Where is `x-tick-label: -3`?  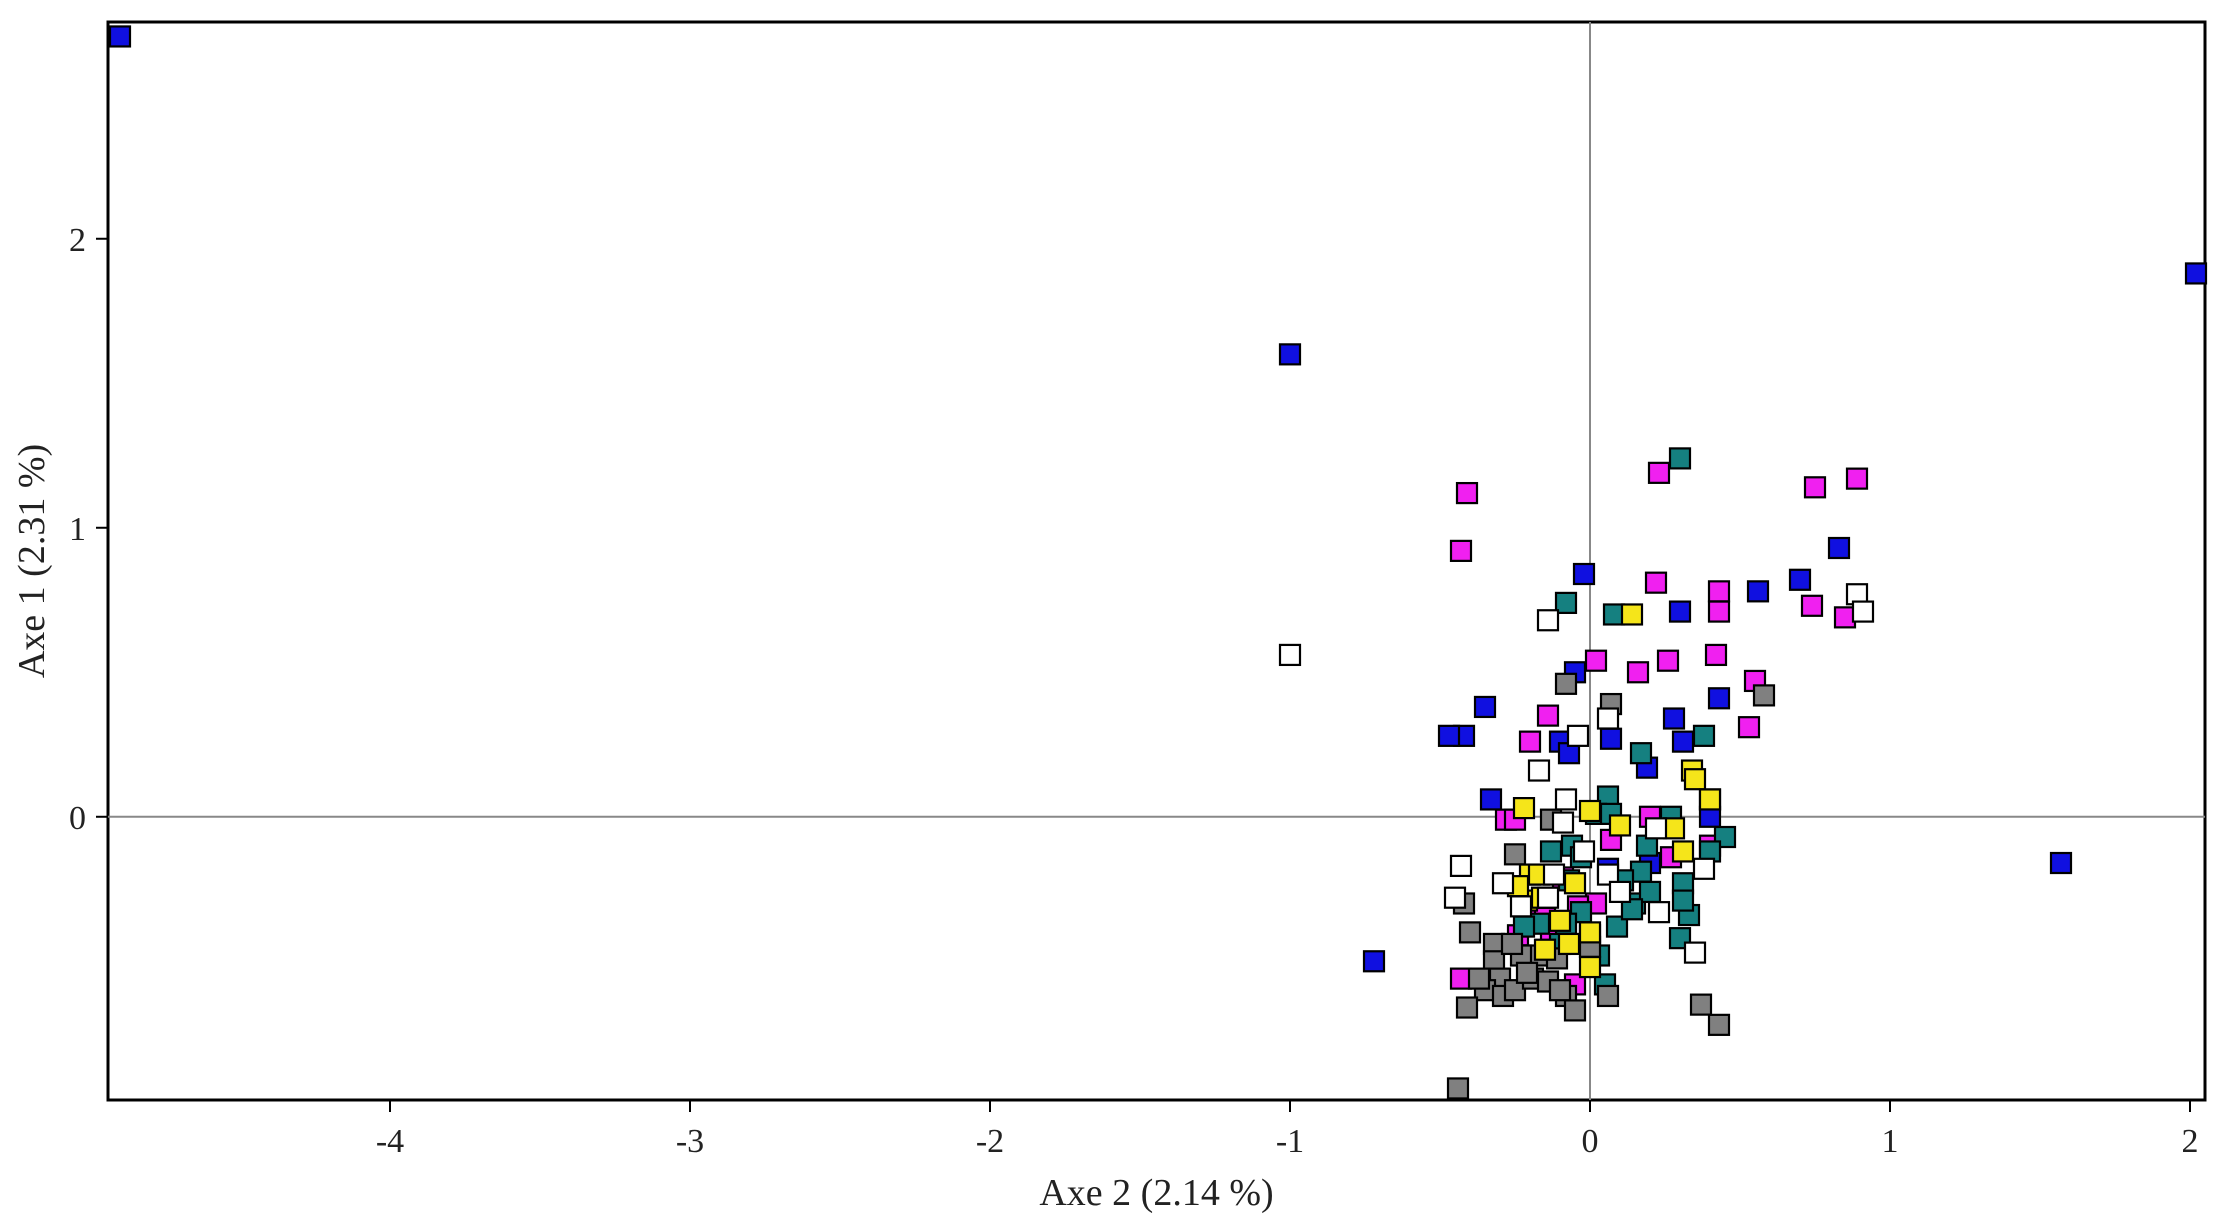 x-tick-label: -3 is located at coordinates (690, 1141).